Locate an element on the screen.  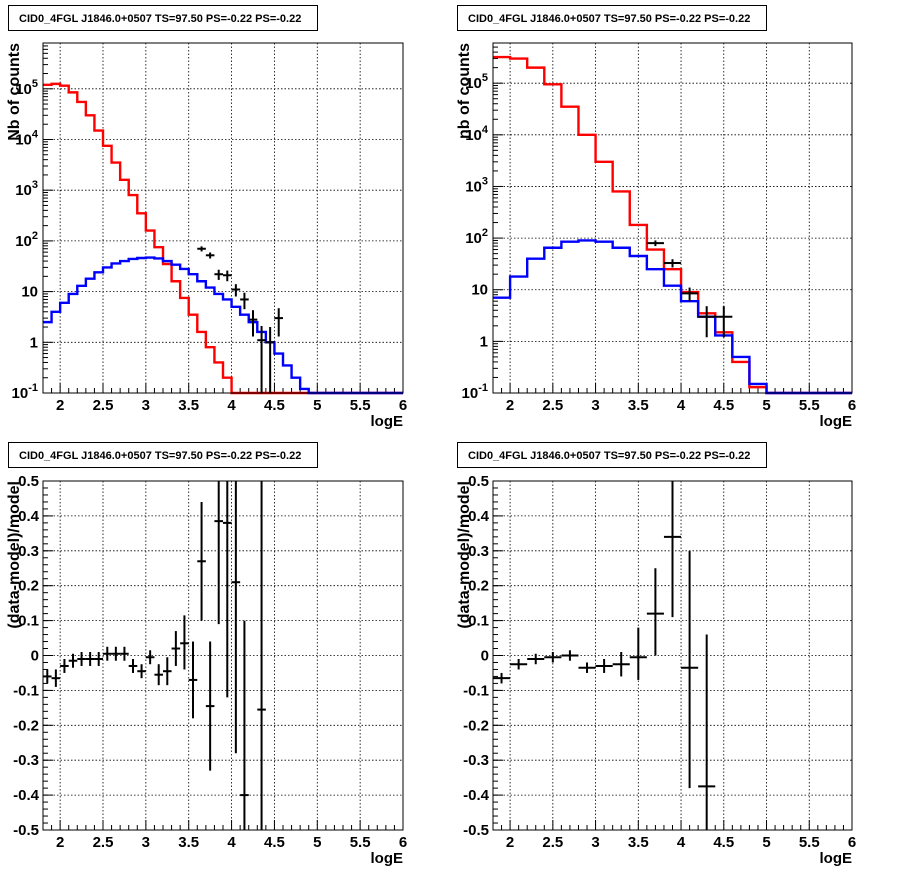
y-tick-label: 0.3 is located at coordinates (28, 551).